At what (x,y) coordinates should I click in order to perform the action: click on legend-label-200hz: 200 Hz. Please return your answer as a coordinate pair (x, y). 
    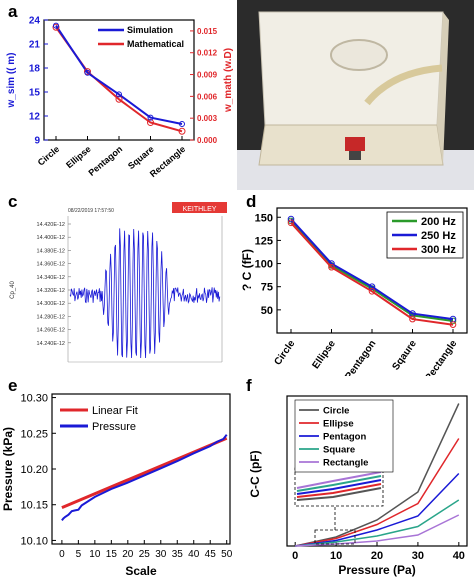
    Looking at the image, I should click on (438, 222).